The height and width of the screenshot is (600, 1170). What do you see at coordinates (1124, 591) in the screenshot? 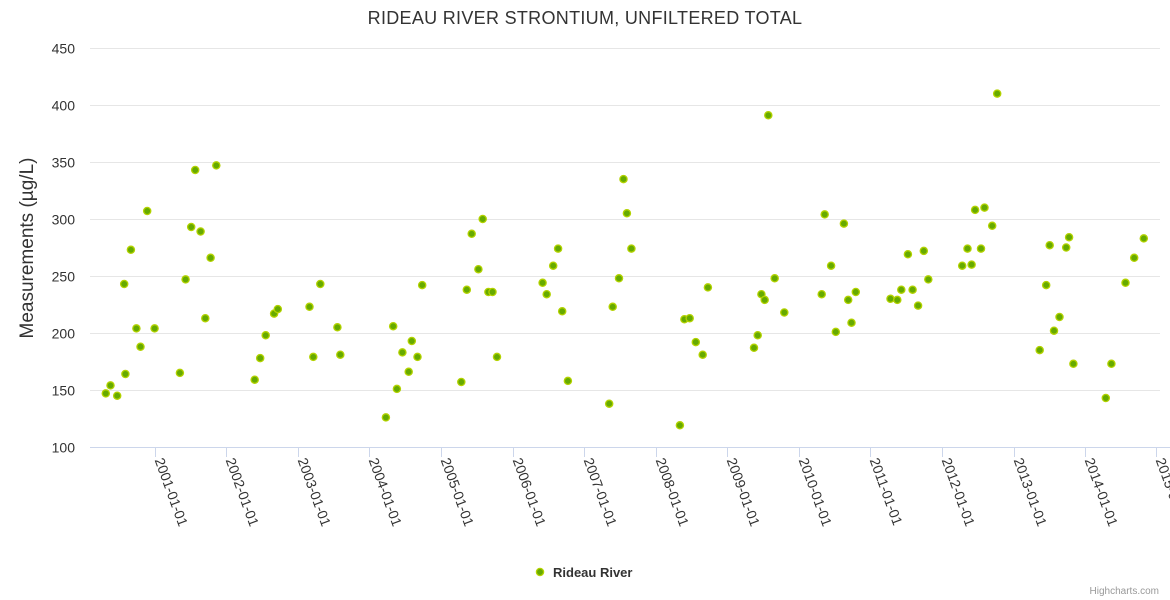
I see `credits-link: Highcharts.com` at bounding box center [1124, 591].